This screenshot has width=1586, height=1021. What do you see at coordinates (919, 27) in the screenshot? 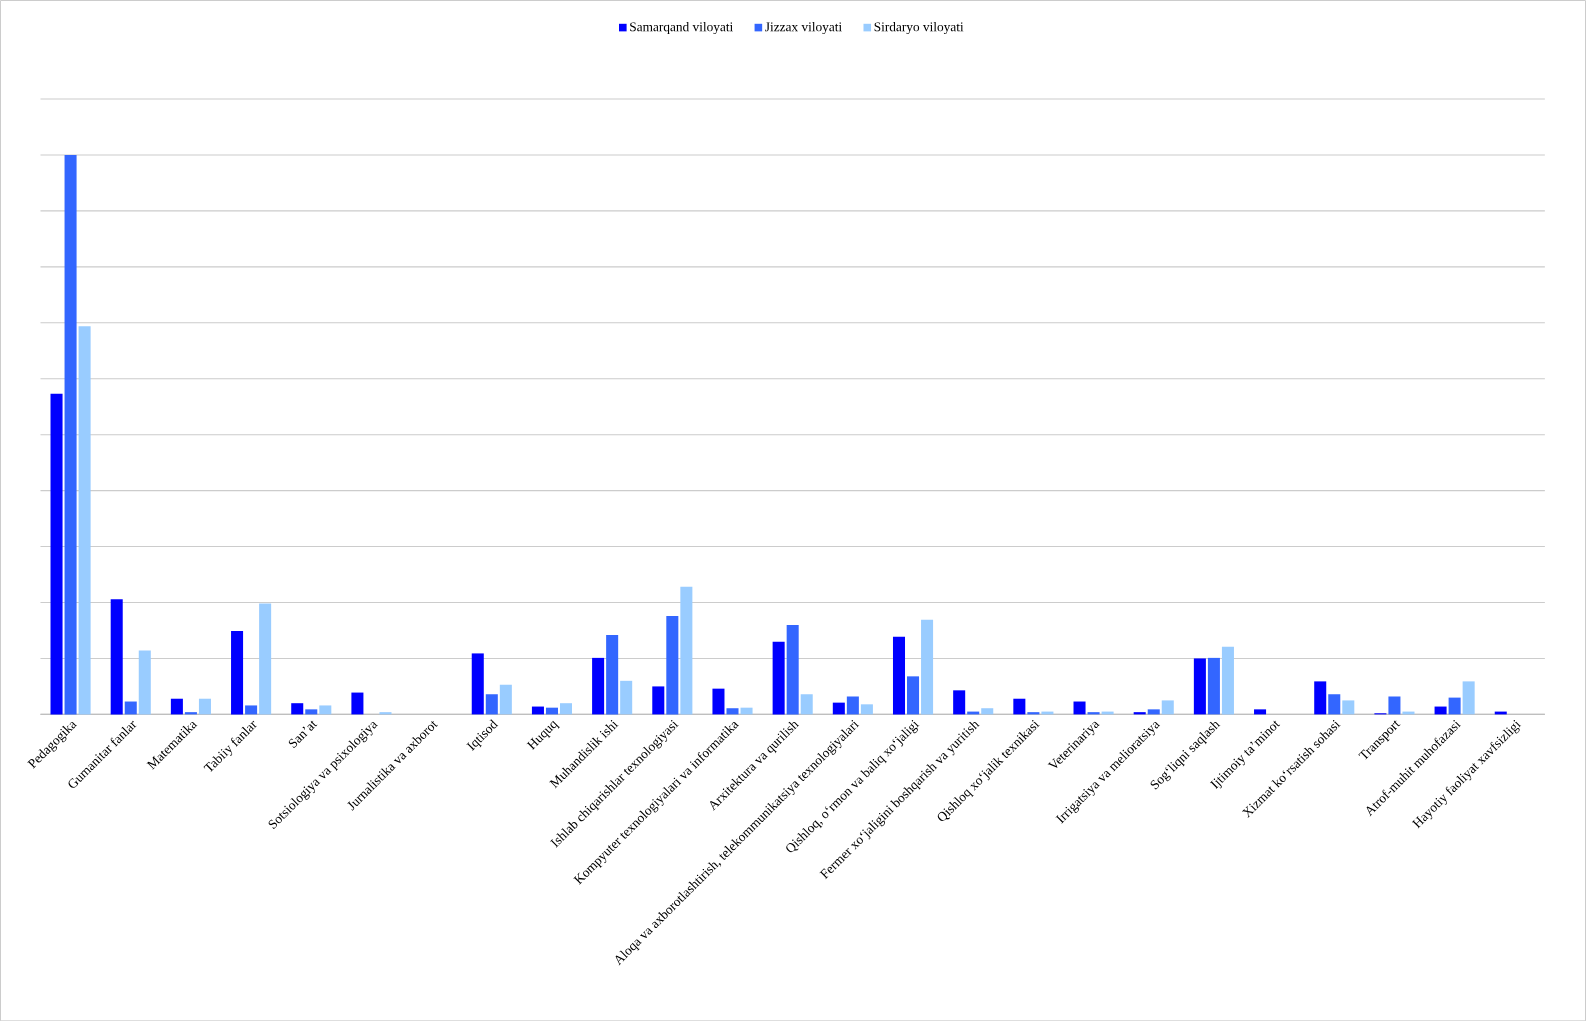
I see `legend-label: Sirdaryo viloyati` at bounding box center [919, 27].